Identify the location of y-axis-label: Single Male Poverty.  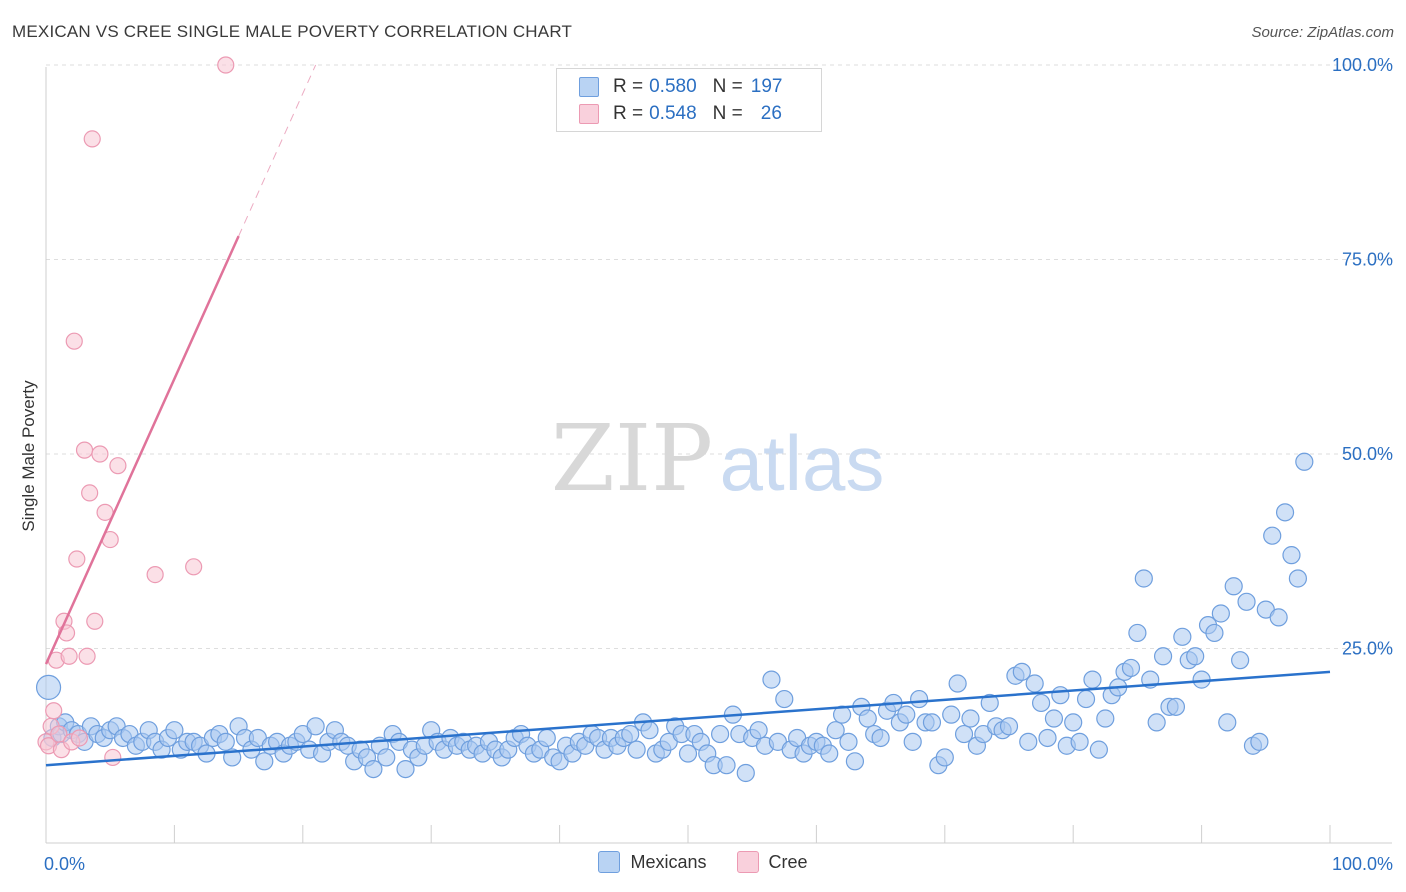
(28, 456).